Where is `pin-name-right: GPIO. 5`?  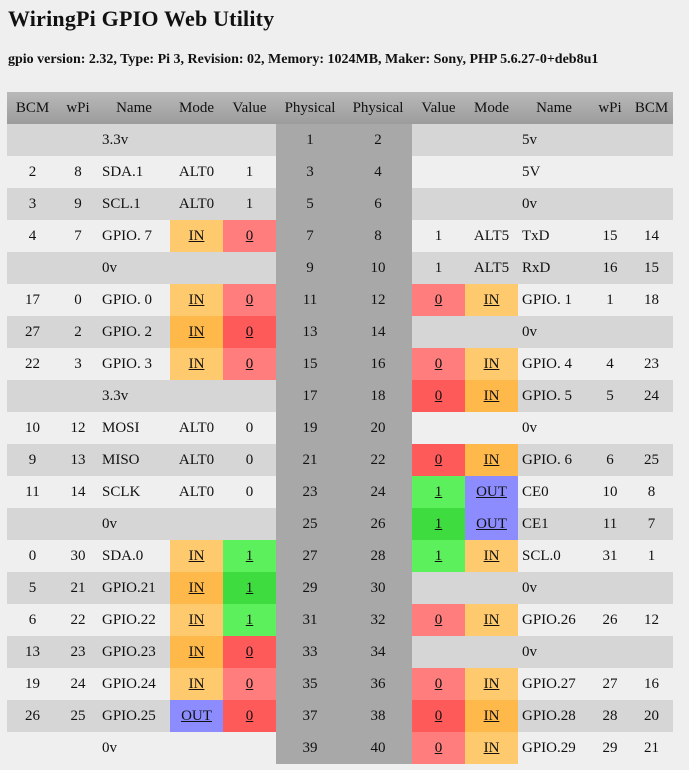
pin-name-right: GPIO. 5 is located at coordinates (554, 396).